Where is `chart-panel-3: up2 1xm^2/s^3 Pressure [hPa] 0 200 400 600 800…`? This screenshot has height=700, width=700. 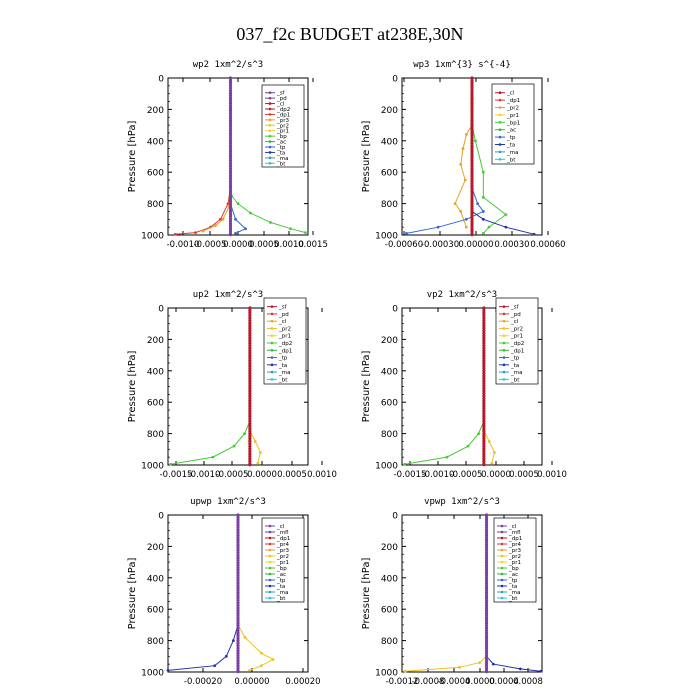
chart-panel-3: up2 1xm^2/s^3 Pressure [hPa] 0 200 400 600 800… is located at coordinates (232, 385).